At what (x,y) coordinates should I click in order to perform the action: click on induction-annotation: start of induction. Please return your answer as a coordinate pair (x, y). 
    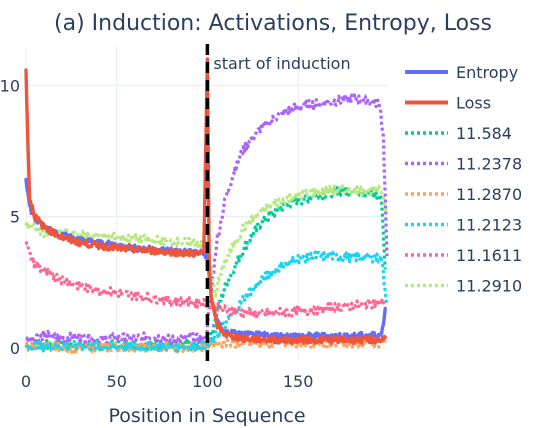
    Looking at the image, I should click on (281, 63).